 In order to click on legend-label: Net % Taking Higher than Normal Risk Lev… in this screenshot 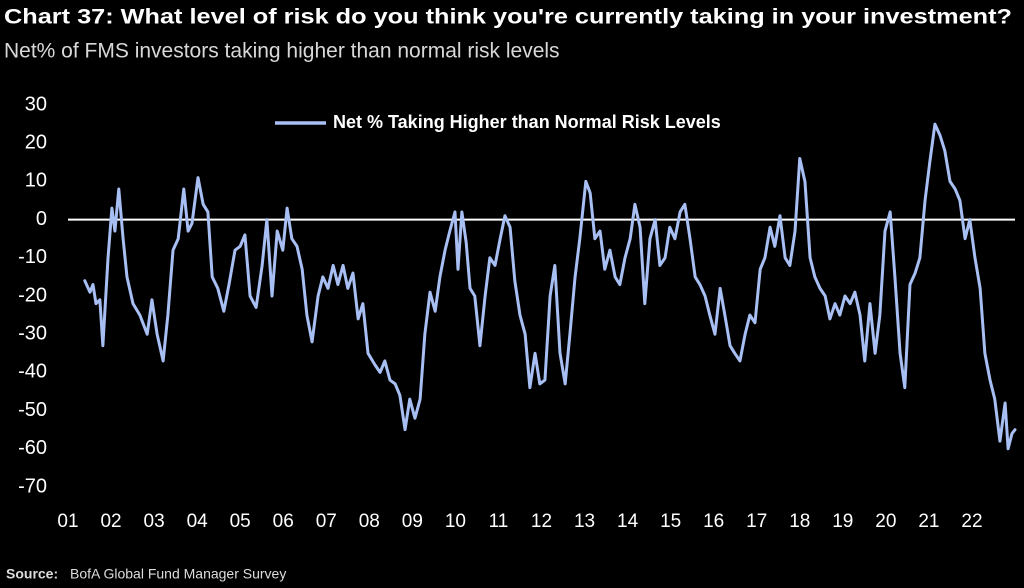, I will do `click(527, 122)`.